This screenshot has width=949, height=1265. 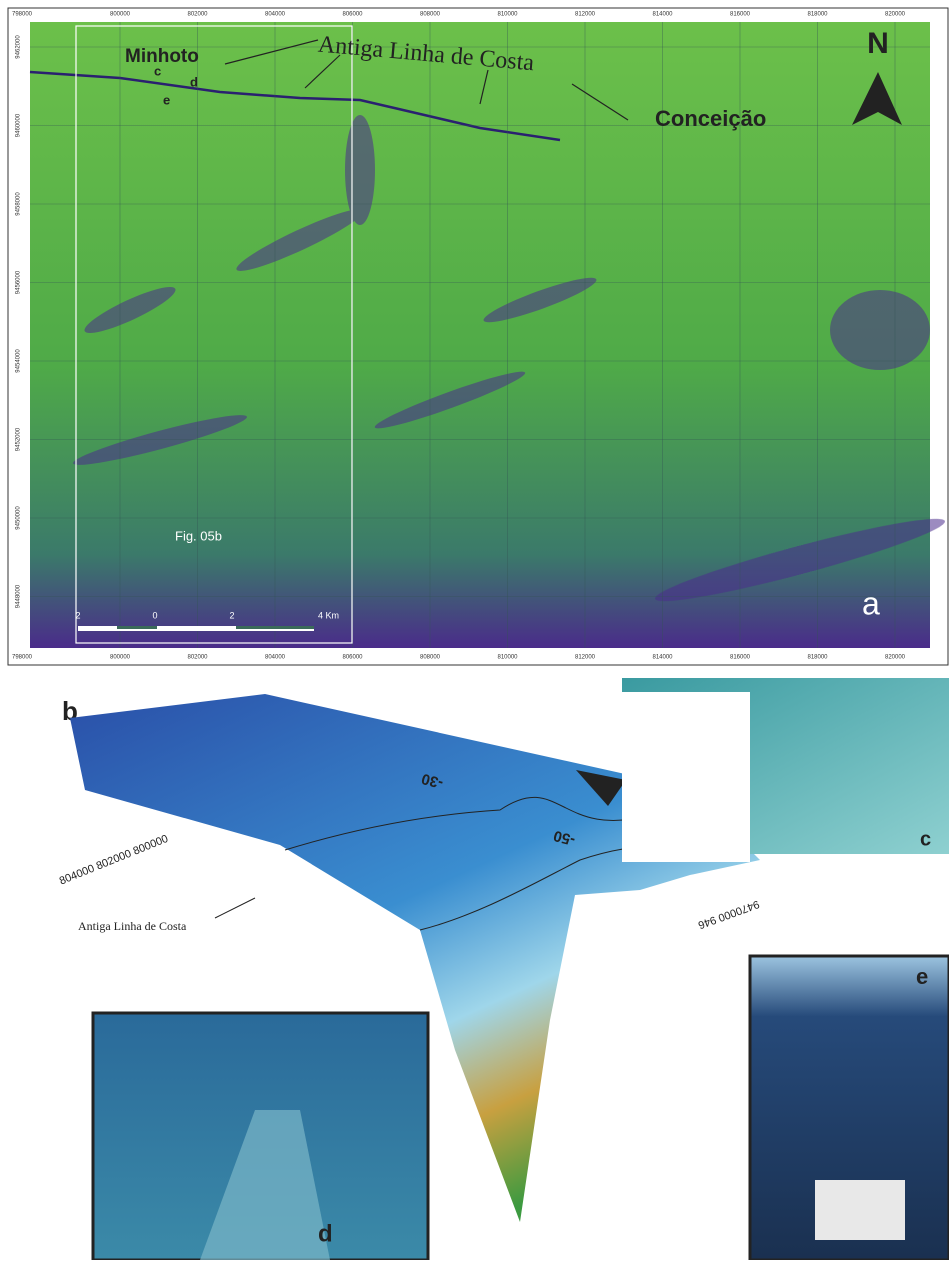 What do you see at coordinates (154, 615) in the screenshot?
I see `scale-label: 0` at bounding box center [154, 615].